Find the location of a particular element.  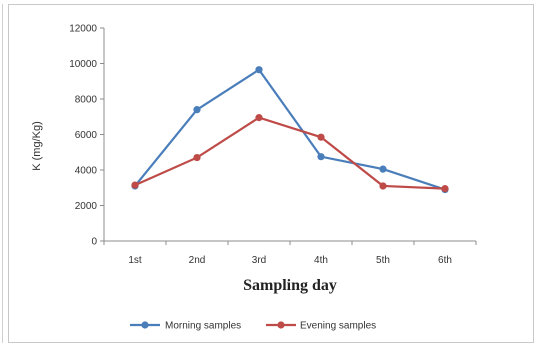

y-tick-label: 10000 is located at coordinates (83, 64).